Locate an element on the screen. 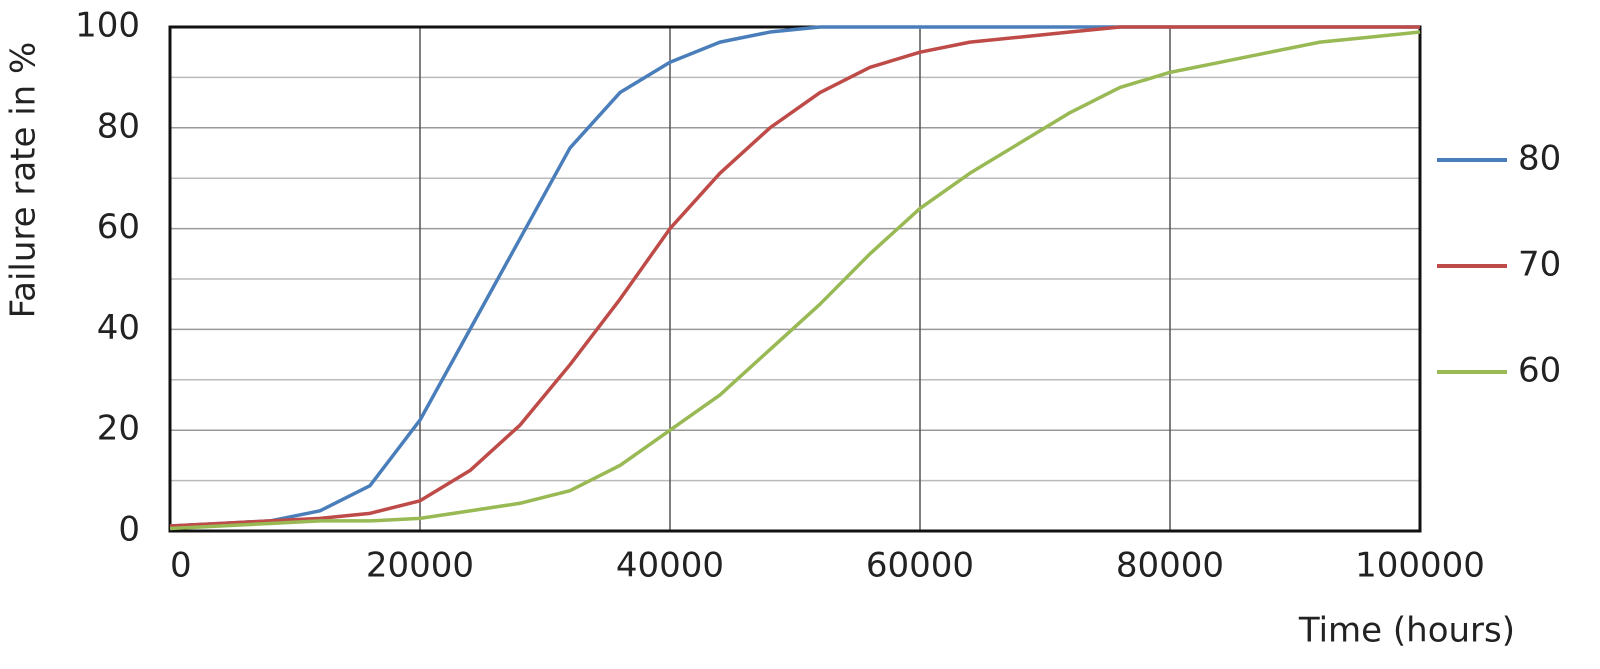 This screenshot has width=1600, height=669. y-tick-label: 80 is located at coordinates (118, 126).